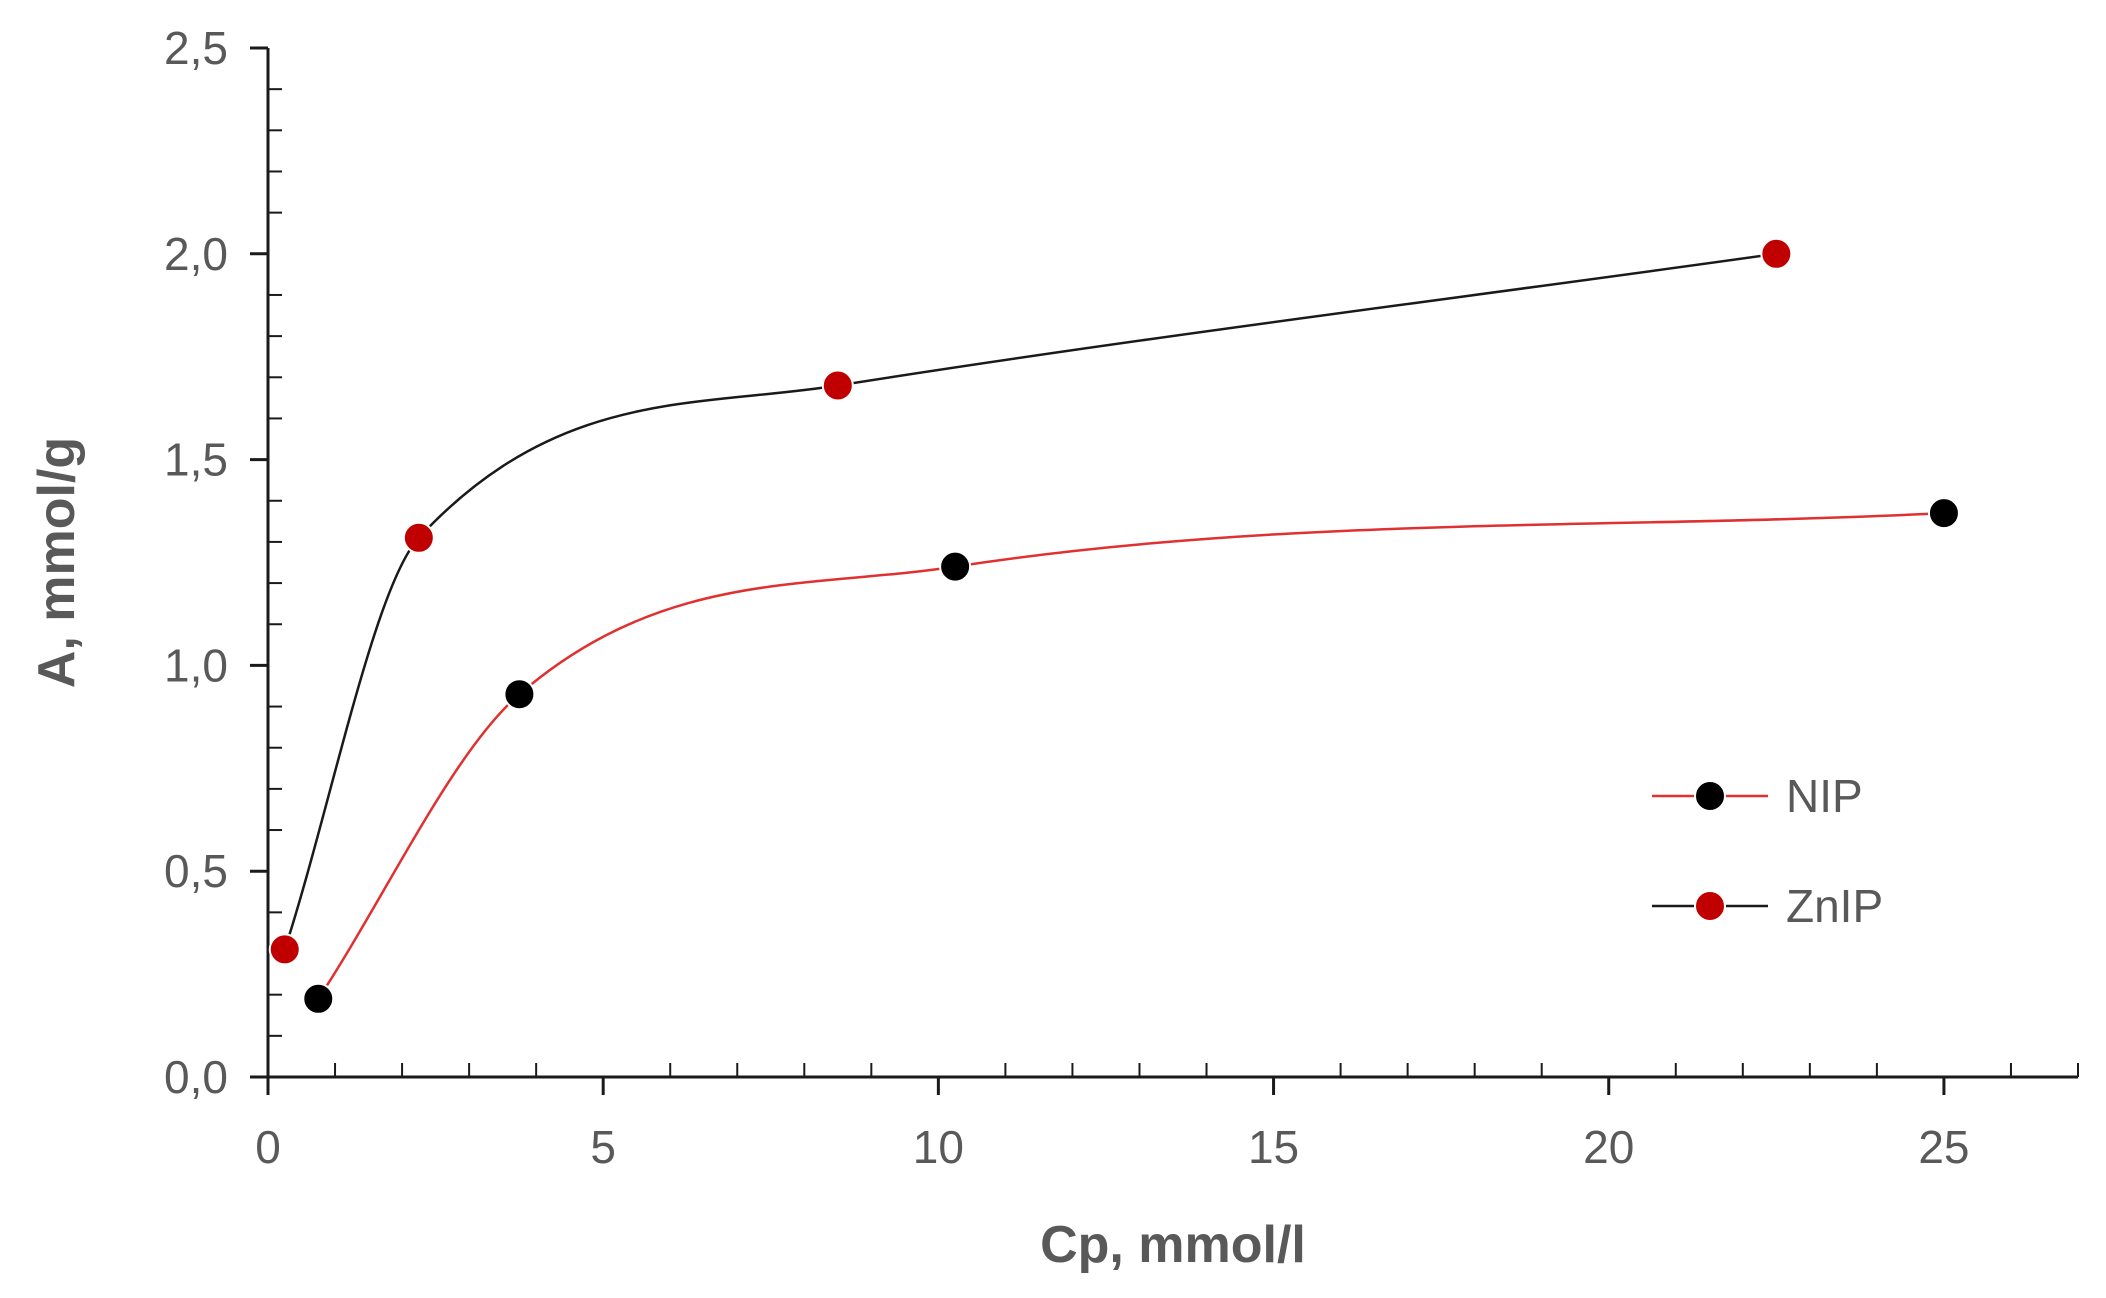 The width and height of the screenshot is (2106, 1298). Describe the element at coordinates (196, 48) in the screenshot. I see `y-tick-label: 2,5` at that location.